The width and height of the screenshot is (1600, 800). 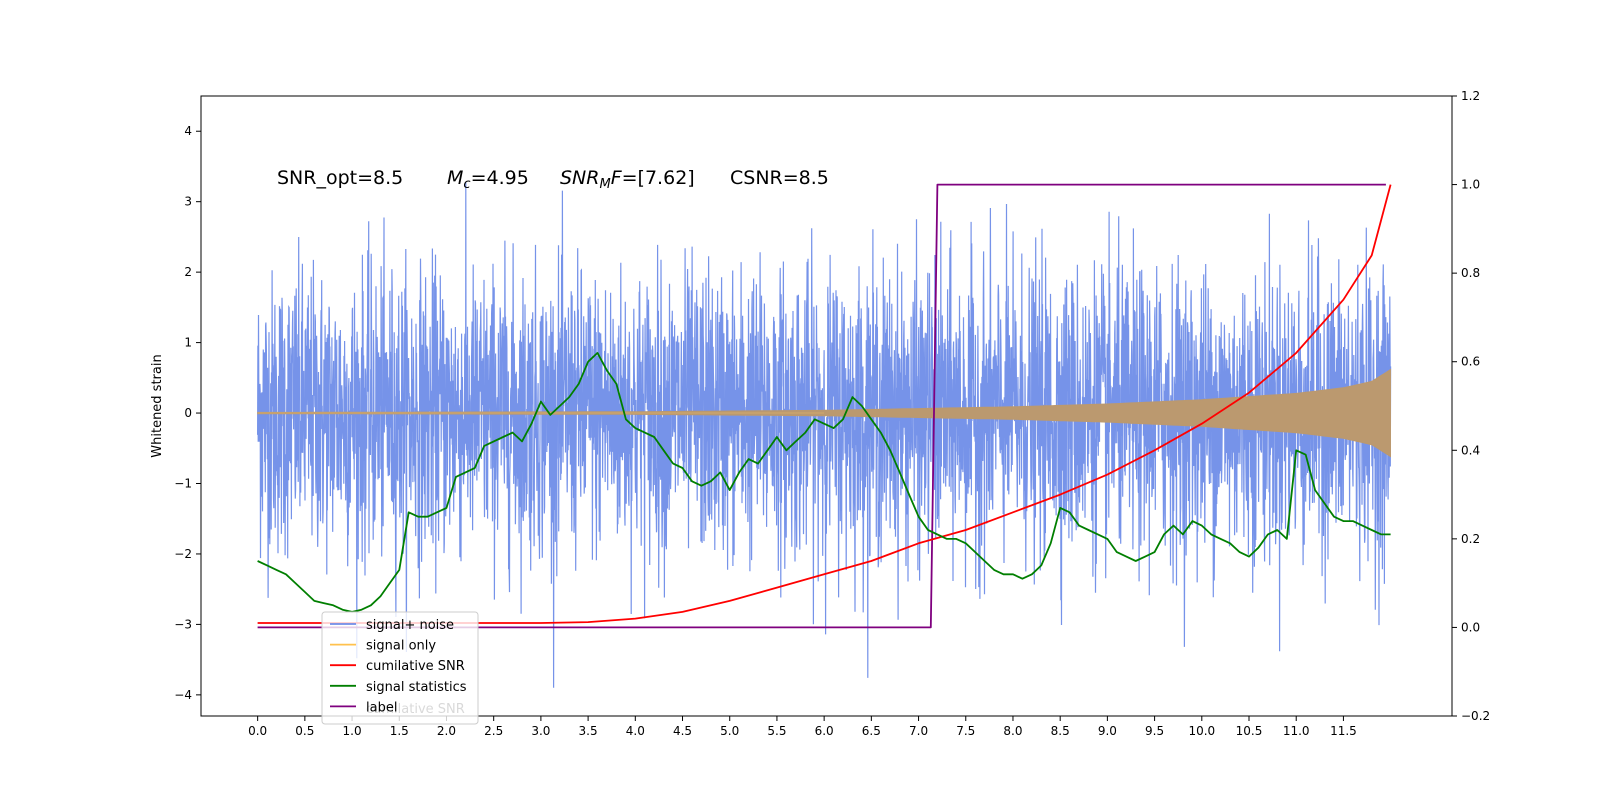 I want to click on y-right-tick-label: 0.2, so click(x=1470, y=539).